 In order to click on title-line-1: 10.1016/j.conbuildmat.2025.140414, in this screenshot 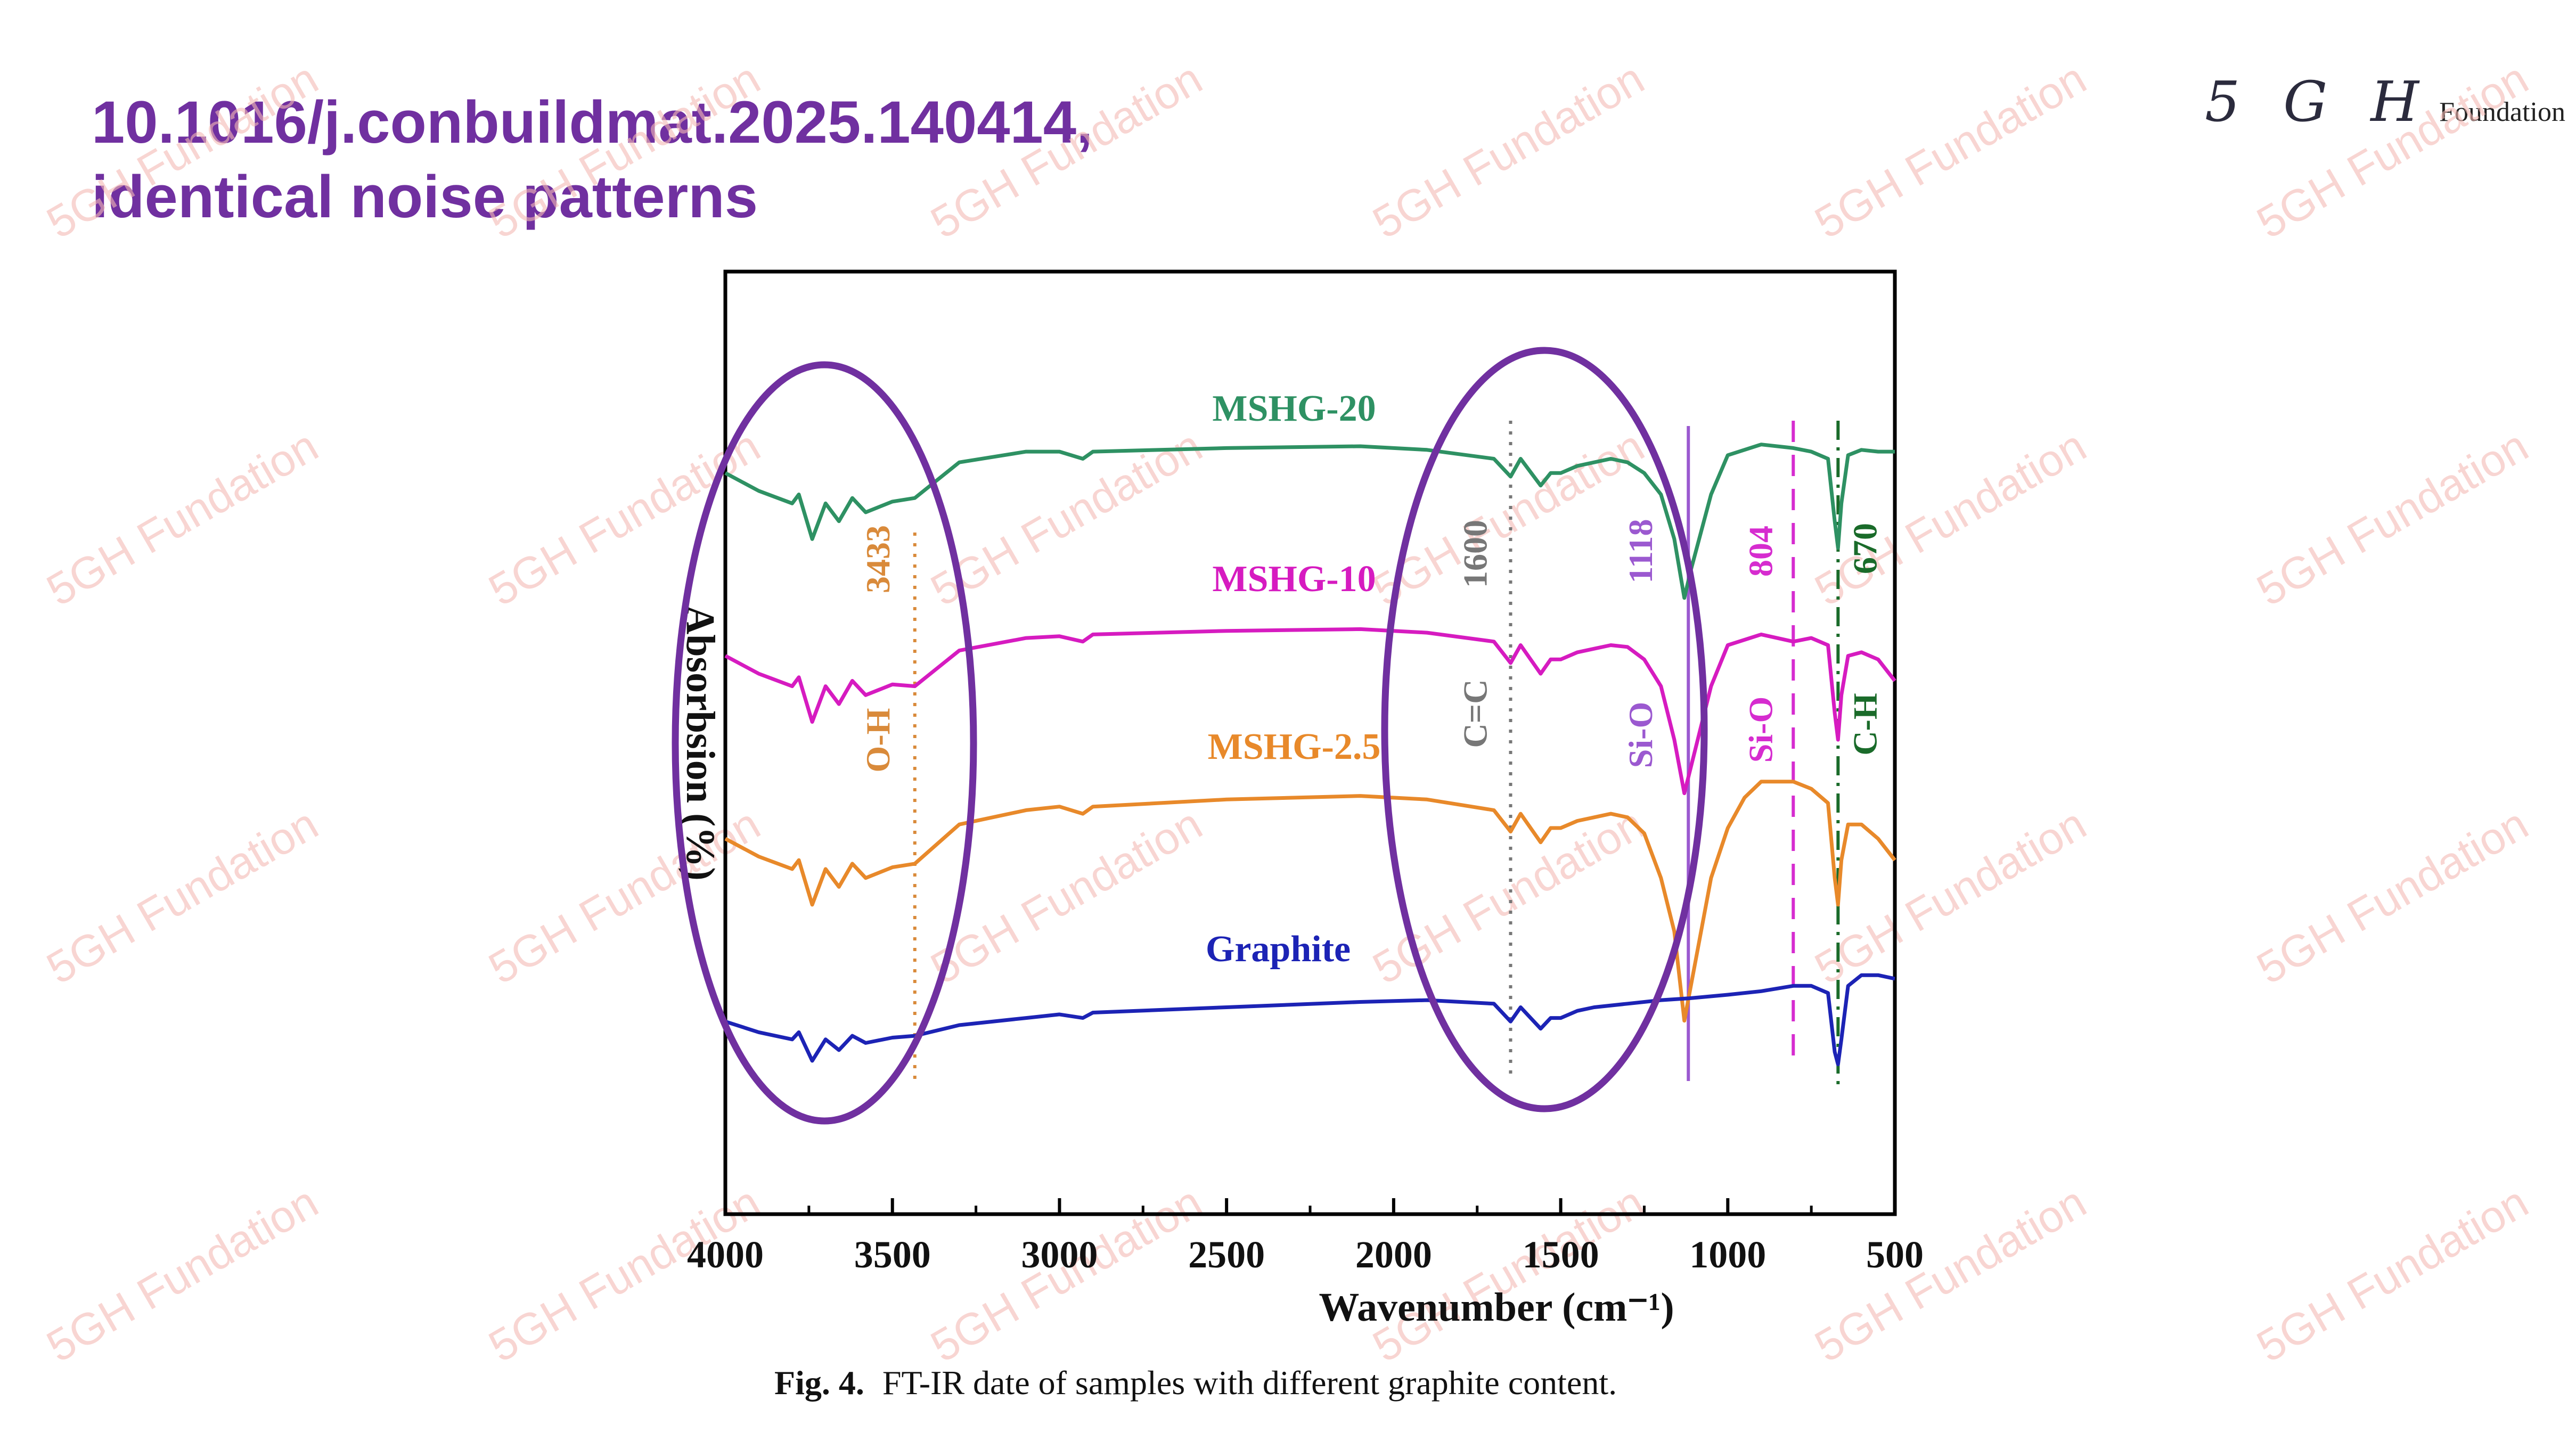, I will do `click(593, 122)`.